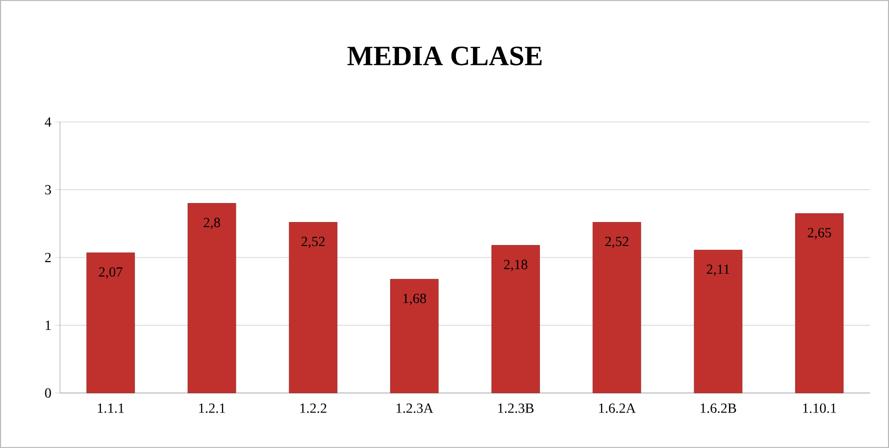 This screenshot has height=448, width=889. I want to click on y-tick-label: 3, so click(48, 189).